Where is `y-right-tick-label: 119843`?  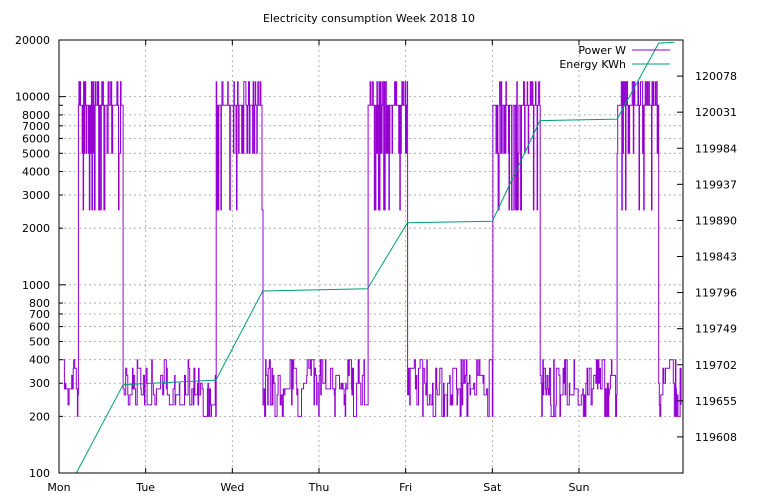
y-right-tick-label: 119843 is located at coordinates (716, 257).